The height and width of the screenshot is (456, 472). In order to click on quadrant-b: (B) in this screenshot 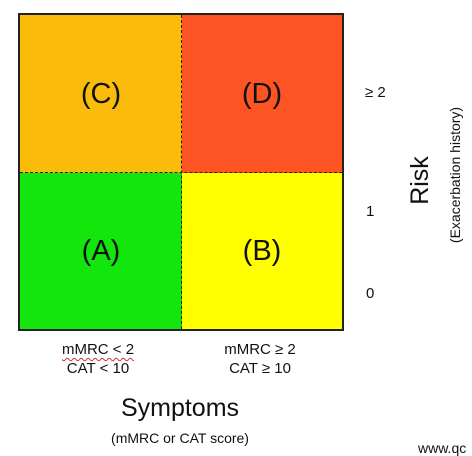, I will do `click(262, 251)`.